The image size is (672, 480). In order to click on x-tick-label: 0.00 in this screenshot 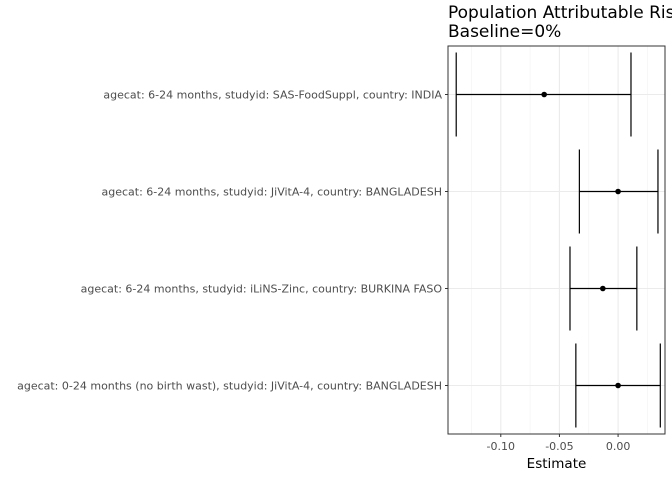, I will do `click(618, 446)`.